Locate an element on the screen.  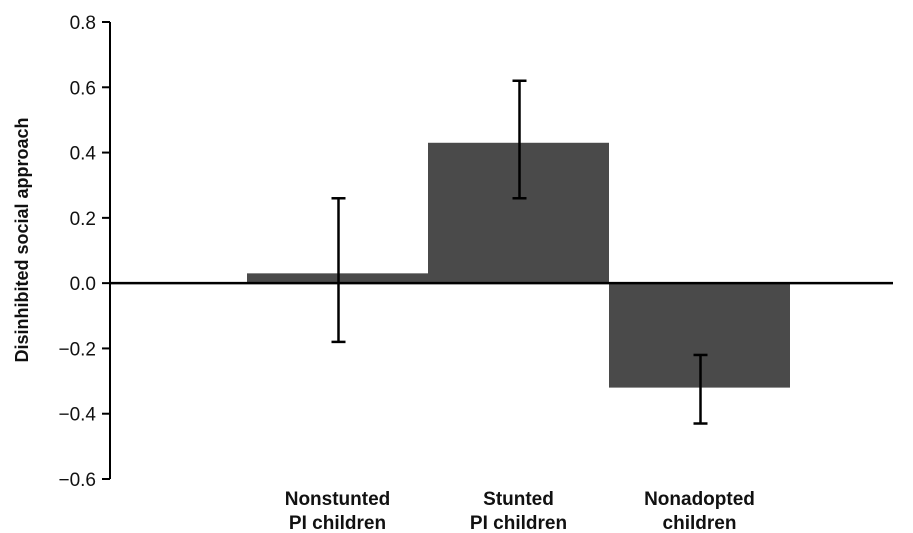
y-tick-label: 0.0 is located at coordinates (83, 284).